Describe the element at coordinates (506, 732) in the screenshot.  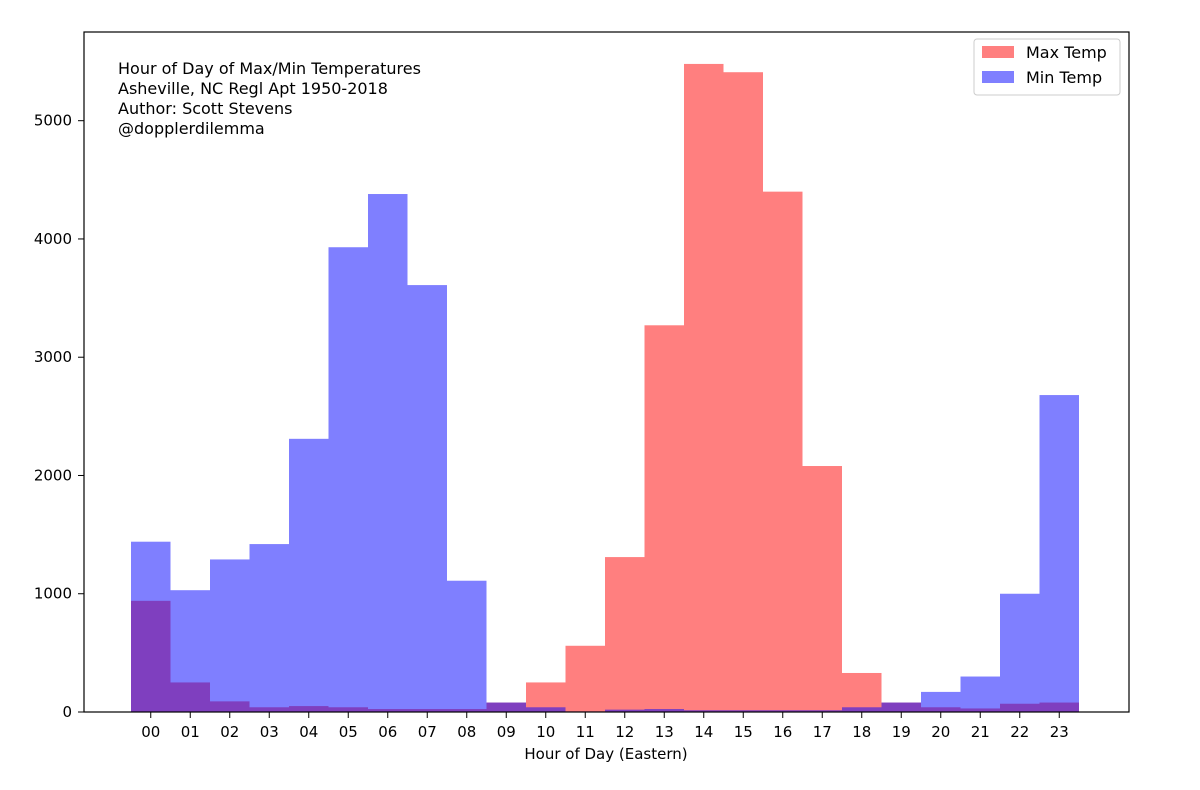
I see `x-tick-label-09: 09` at that location.